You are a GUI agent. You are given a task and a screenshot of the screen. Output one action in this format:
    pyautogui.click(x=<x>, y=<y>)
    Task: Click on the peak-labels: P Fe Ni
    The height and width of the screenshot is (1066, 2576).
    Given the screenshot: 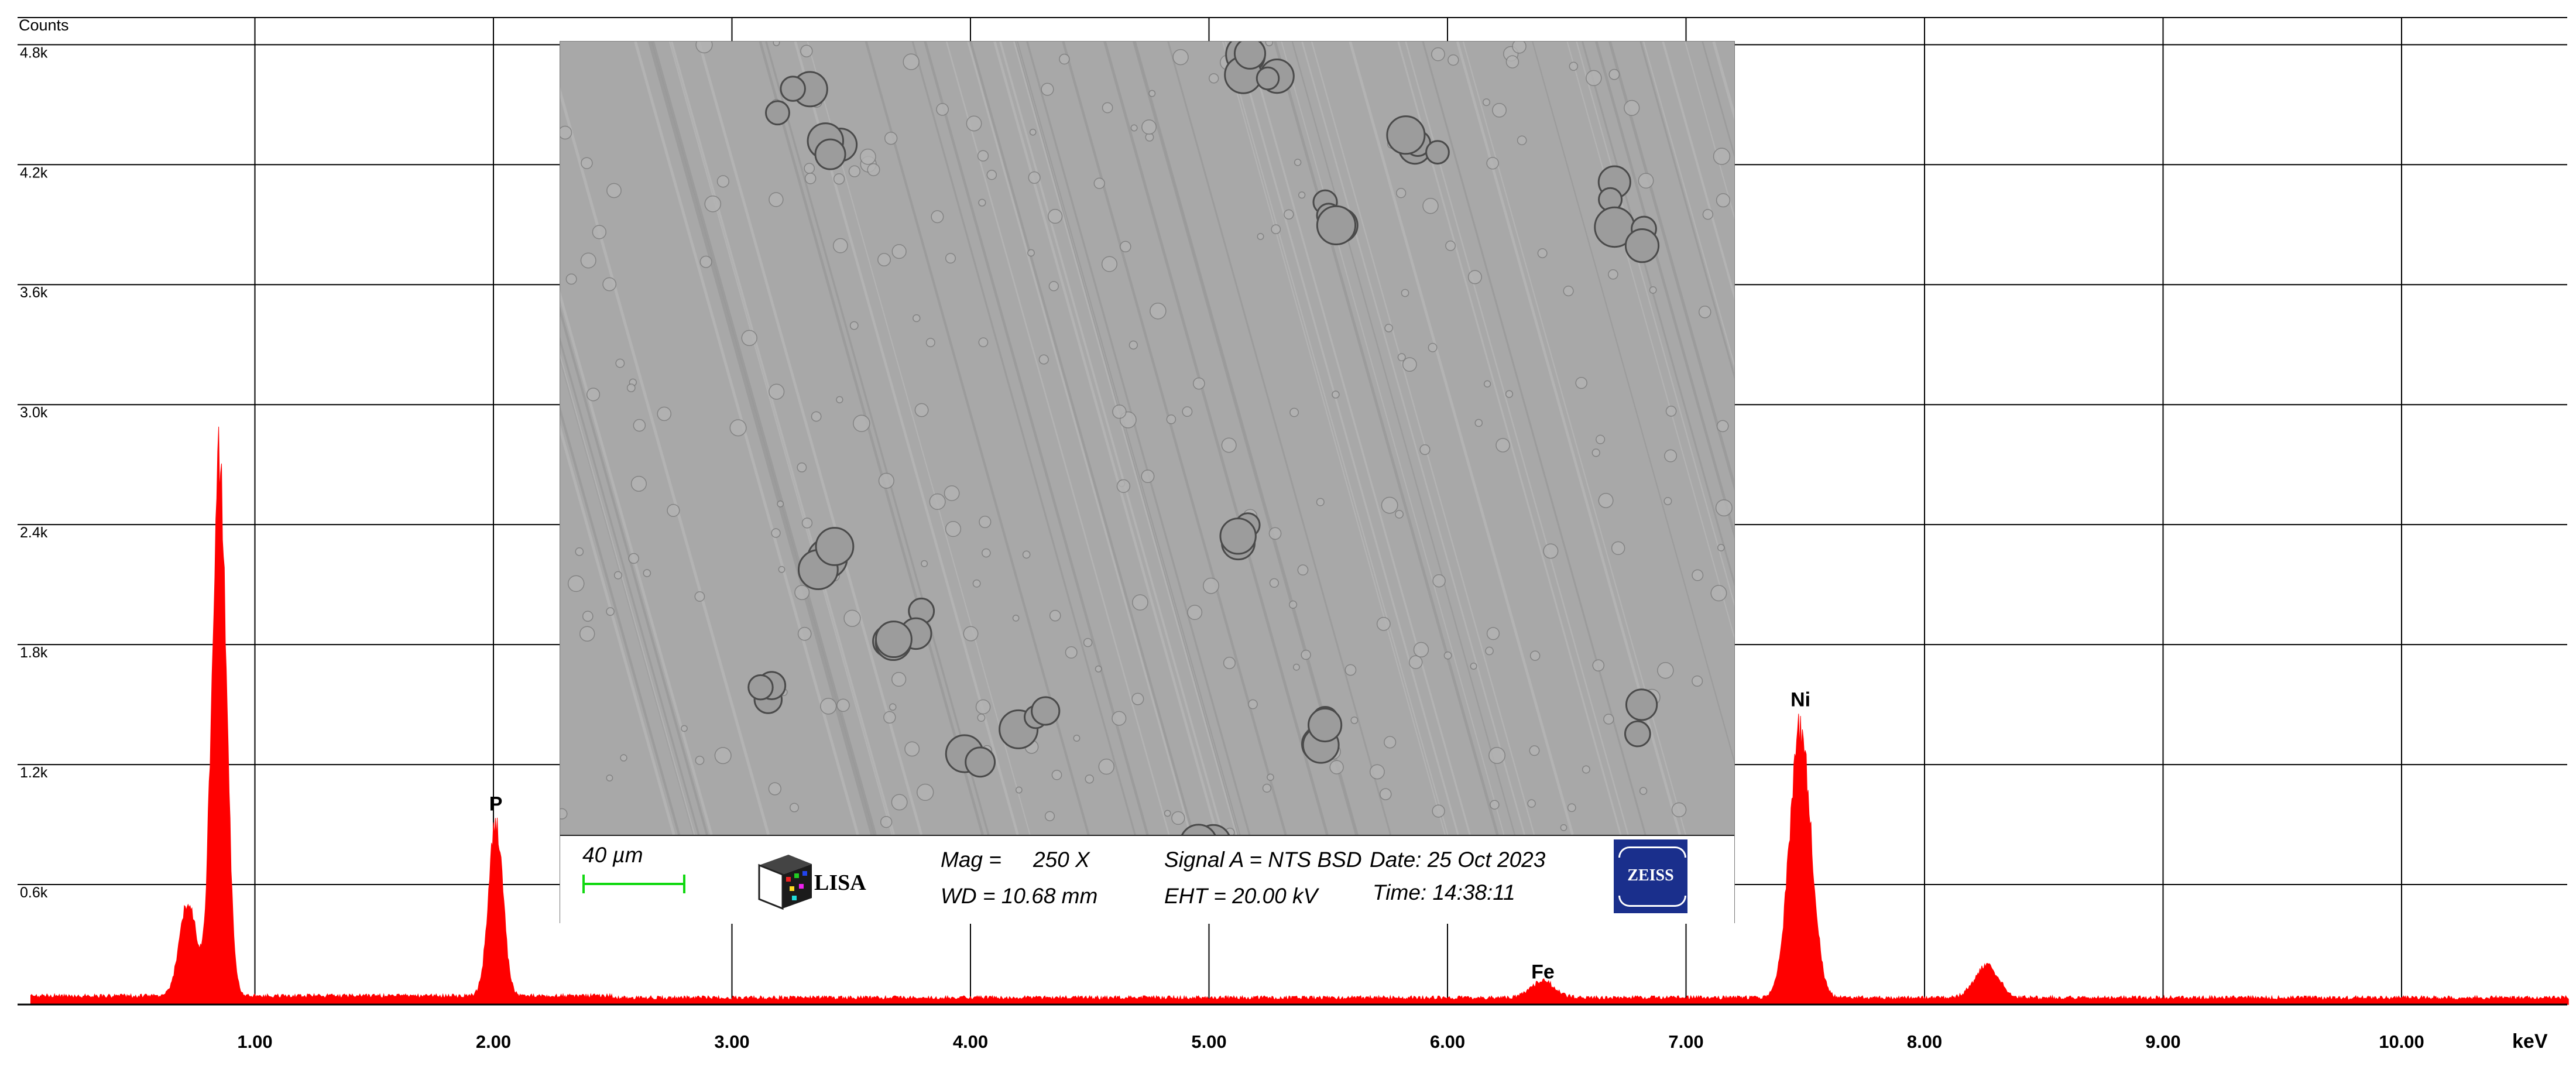 What is the action you would take?
    pyautogui.click(x=1149, y=836)
    